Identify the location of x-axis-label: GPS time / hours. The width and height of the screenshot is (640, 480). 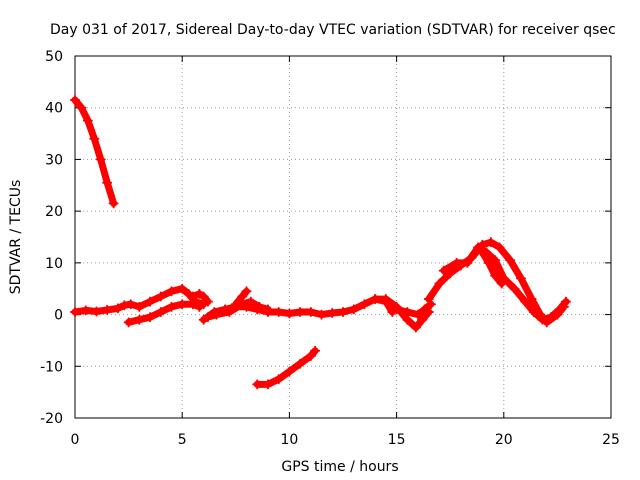
(339, 467).